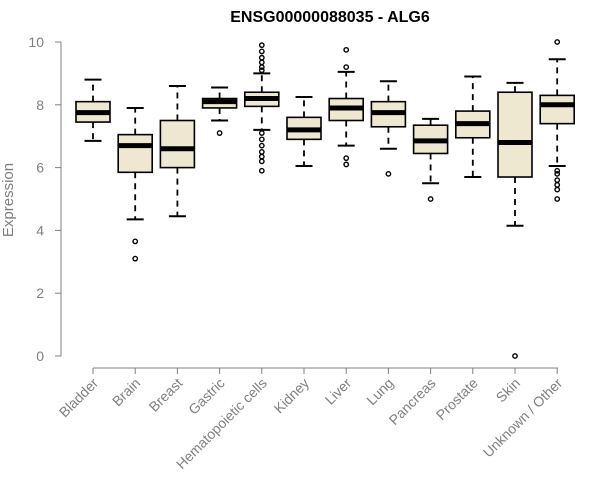  What do you see at coordinates (346, 107) in the screenshot?
I see `box-liver` at bounding box center [346, 107].